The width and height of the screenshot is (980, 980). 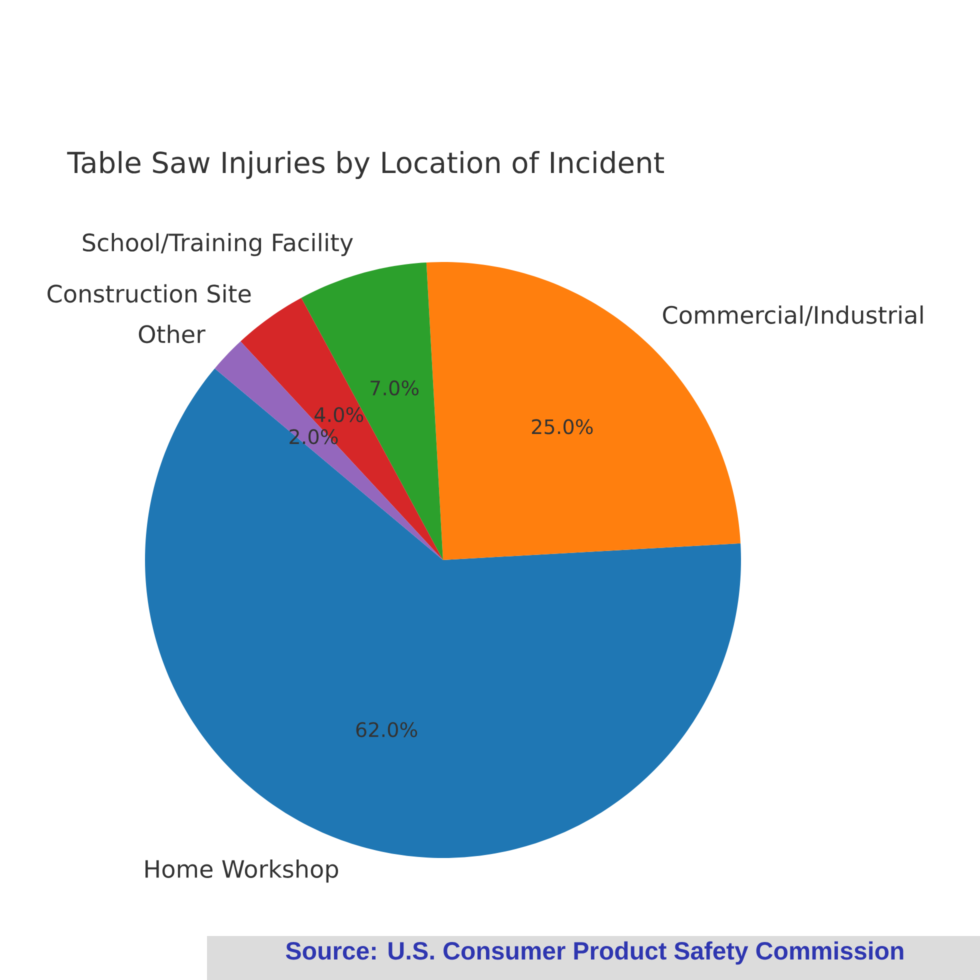 I want to click on data-label: 4.0%, so click(x=339, y=414).